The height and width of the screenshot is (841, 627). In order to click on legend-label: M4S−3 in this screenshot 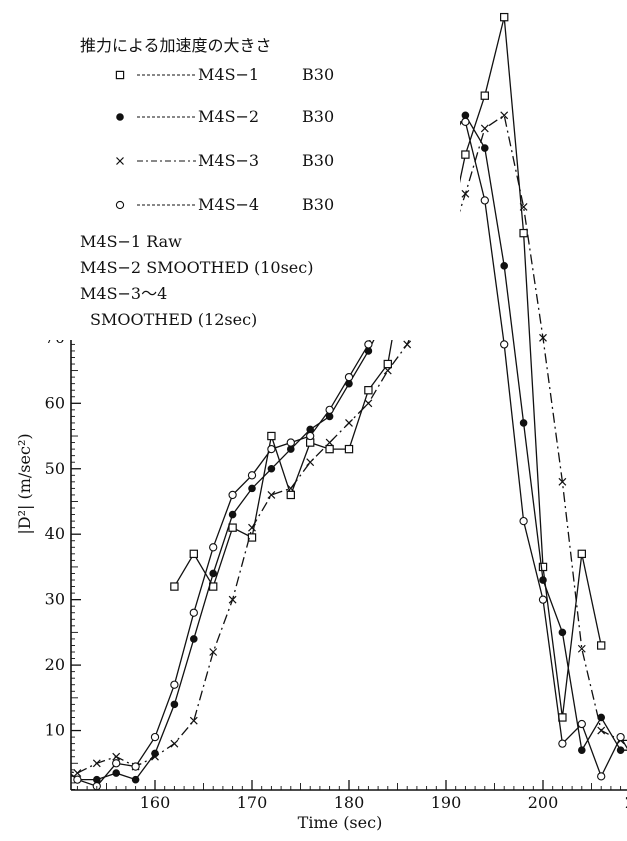, I will do `click(228, 160)`.